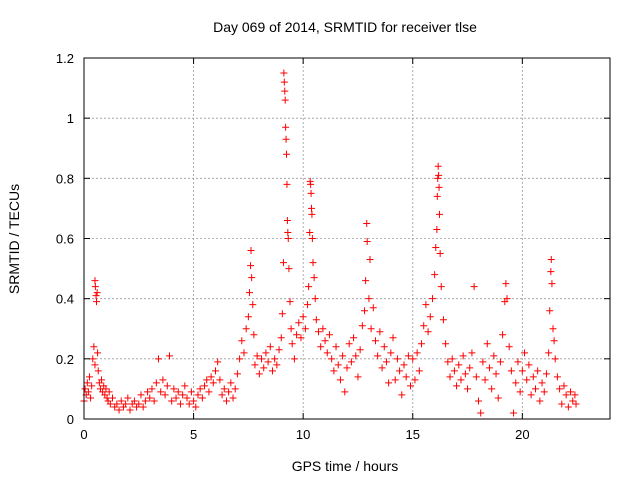 This screenshot has height=480, width=640. I want to click on y-tick-label: 1.2, so click(65, 58).